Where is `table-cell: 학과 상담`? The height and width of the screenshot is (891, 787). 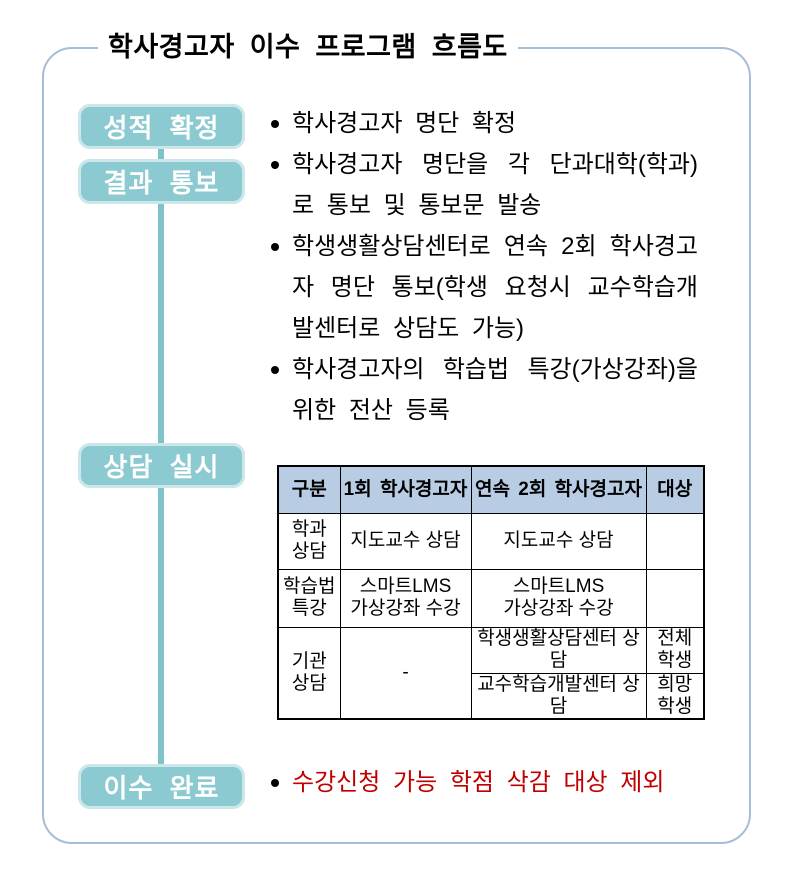
table-cell: 학과 상담 is located at coordinates (309, 541).